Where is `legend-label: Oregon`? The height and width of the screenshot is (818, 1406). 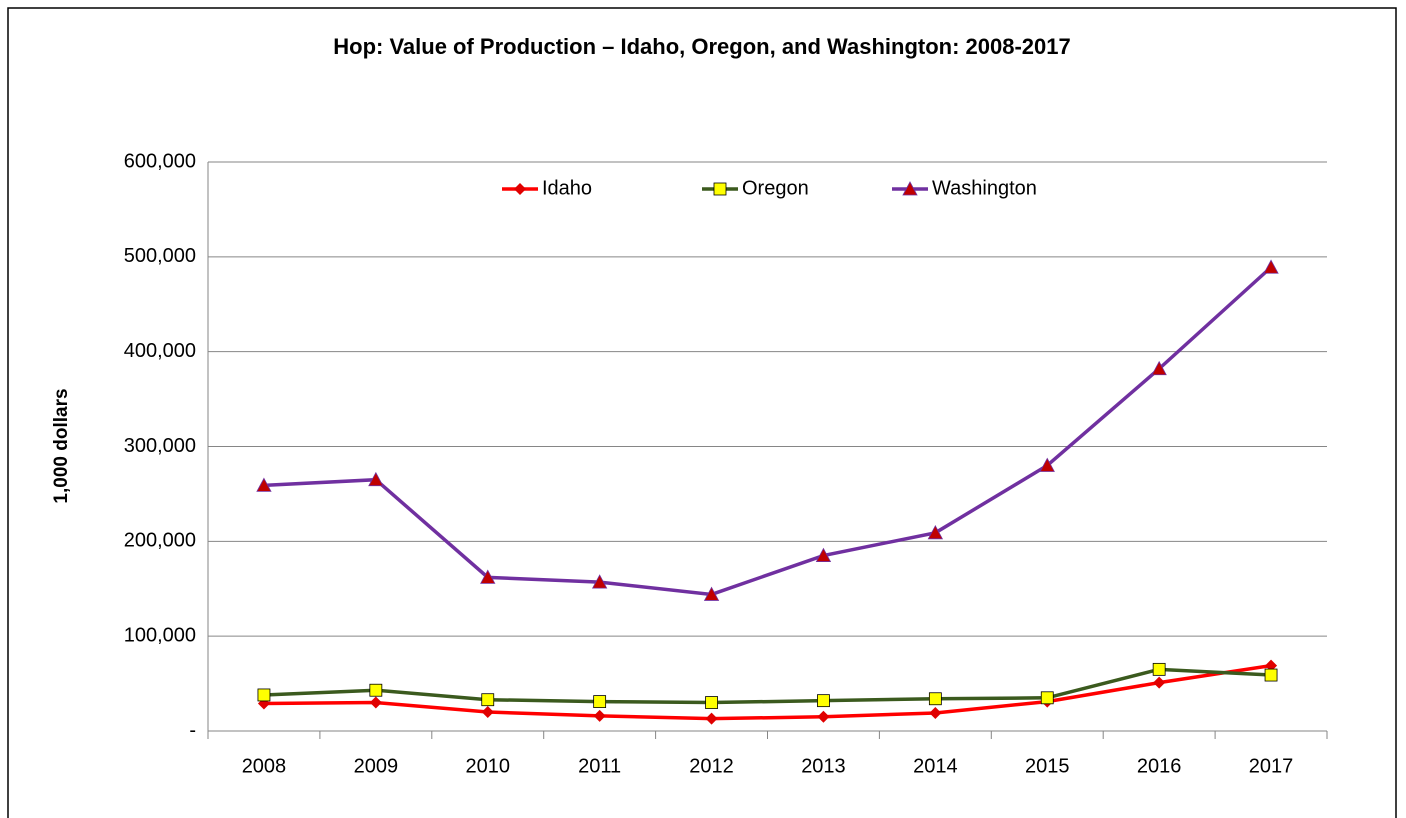 legend-label: Oregon is located at coordinates (775, 188).